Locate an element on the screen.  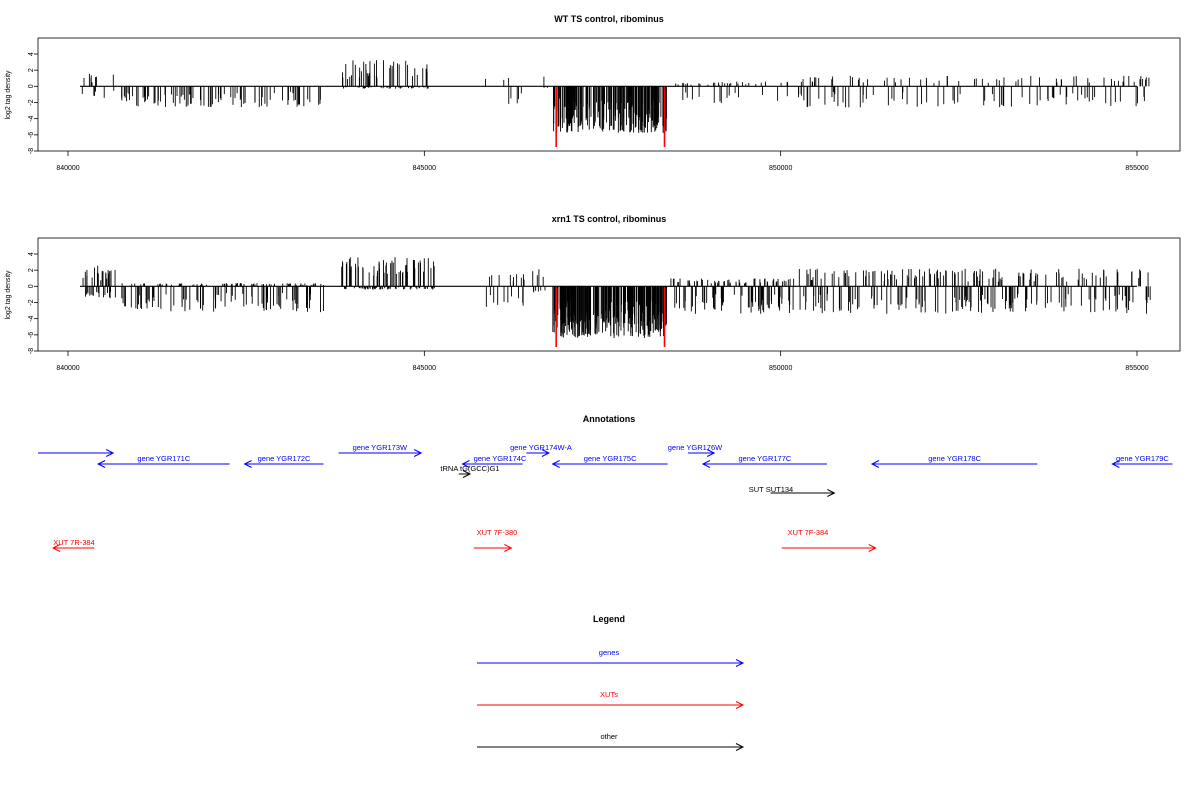
annotation-feature: gene YGR171C is located at coordinates (163, 461).